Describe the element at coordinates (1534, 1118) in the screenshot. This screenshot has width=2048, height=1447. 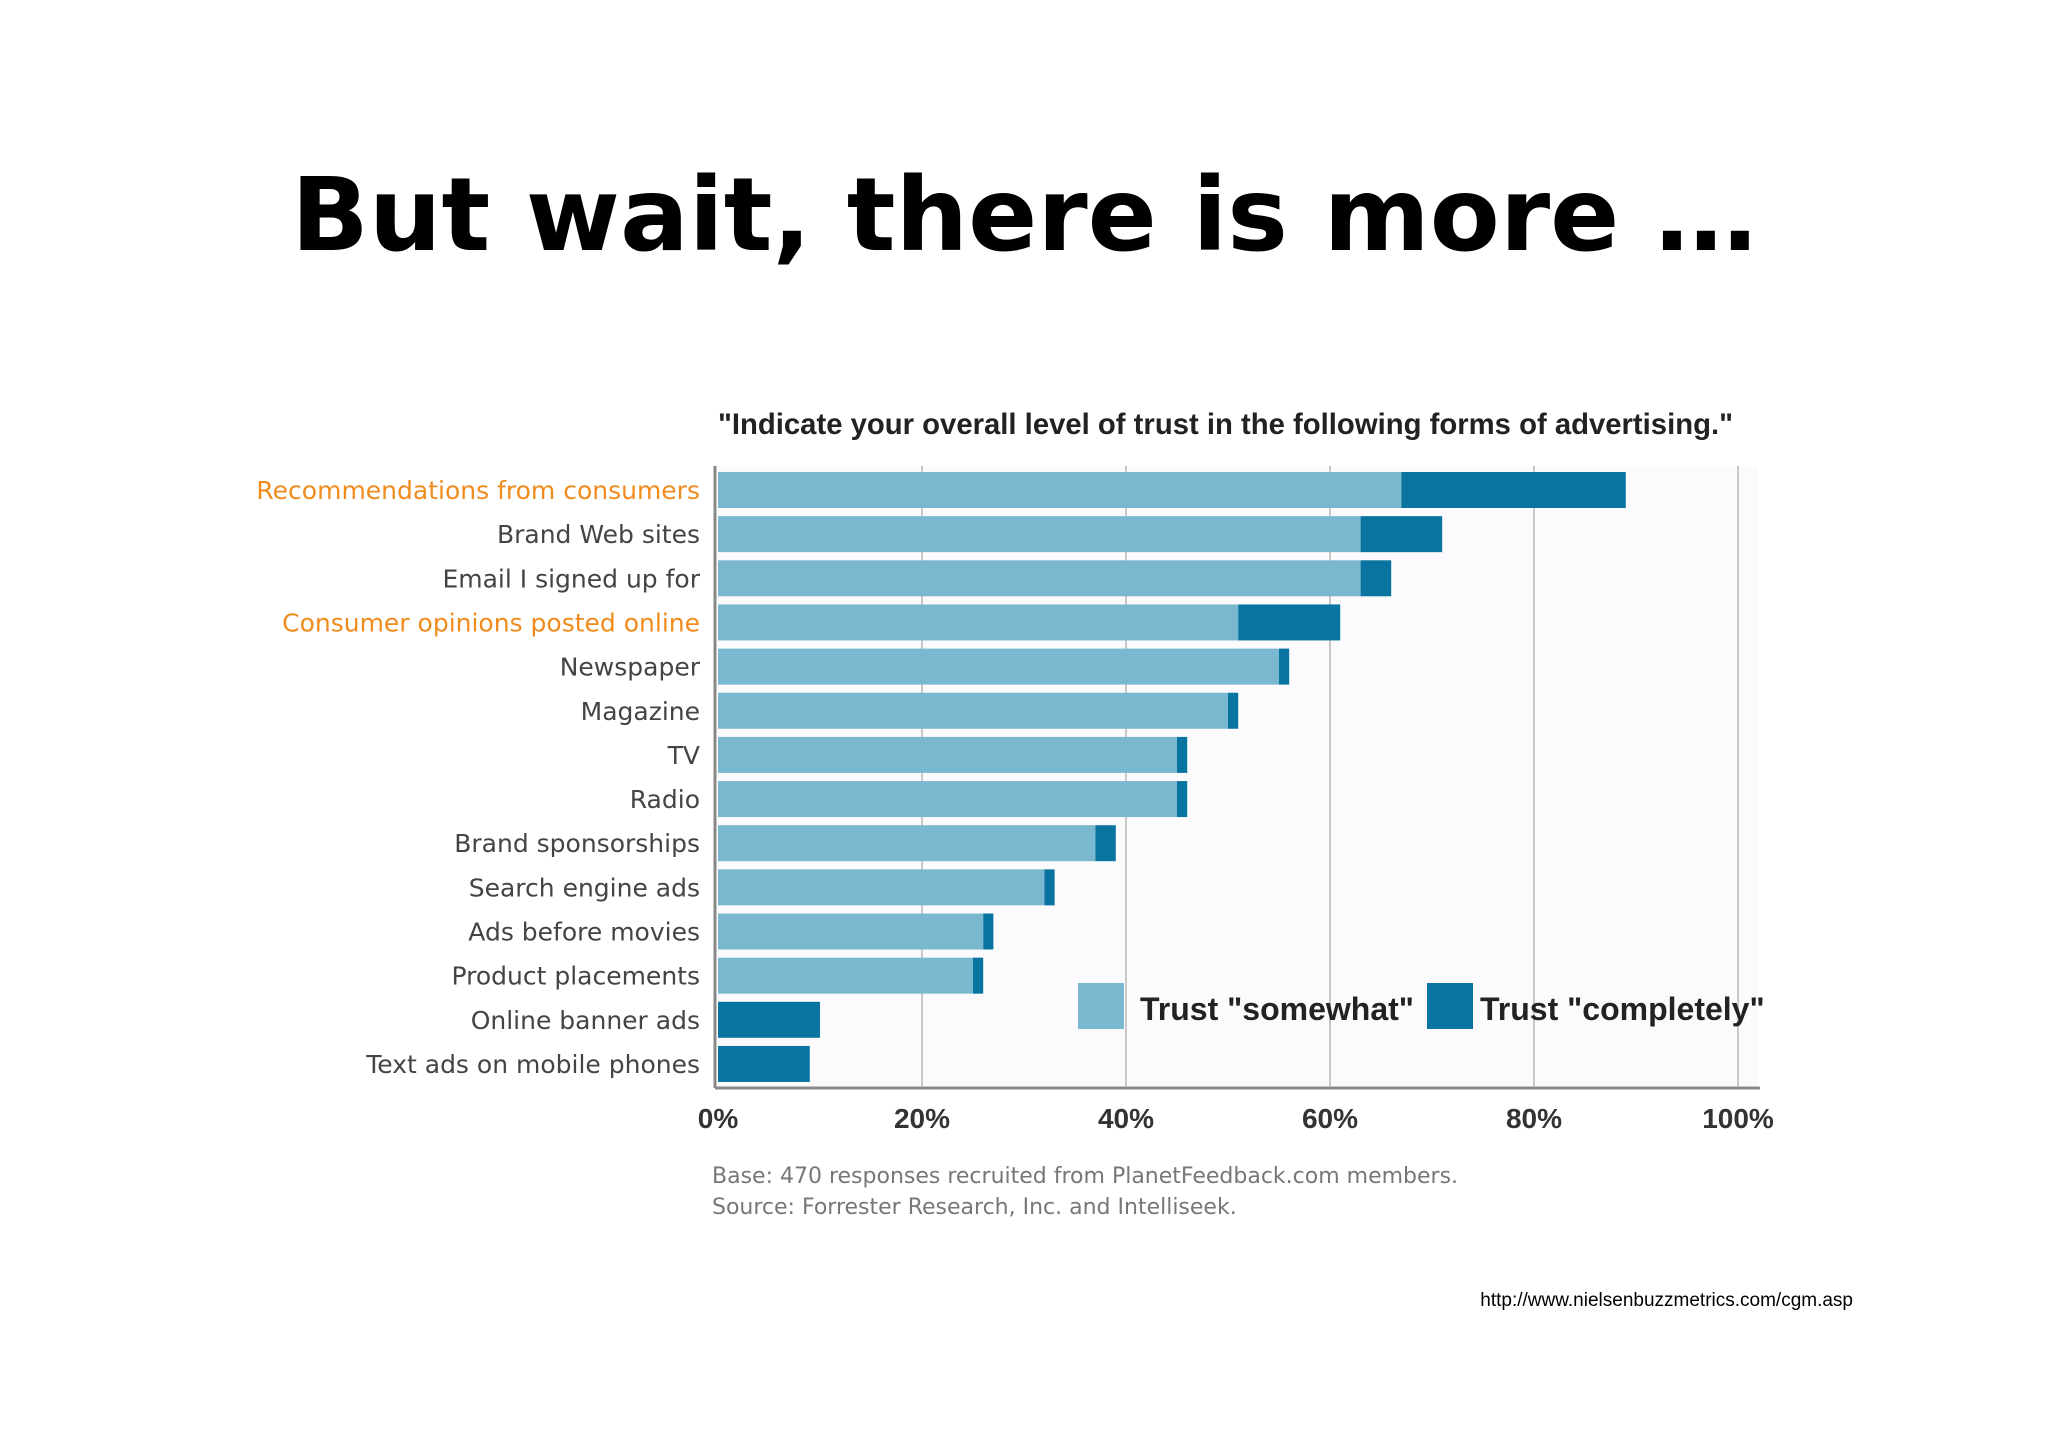
I see `x-tick-label: 80%` at that location.